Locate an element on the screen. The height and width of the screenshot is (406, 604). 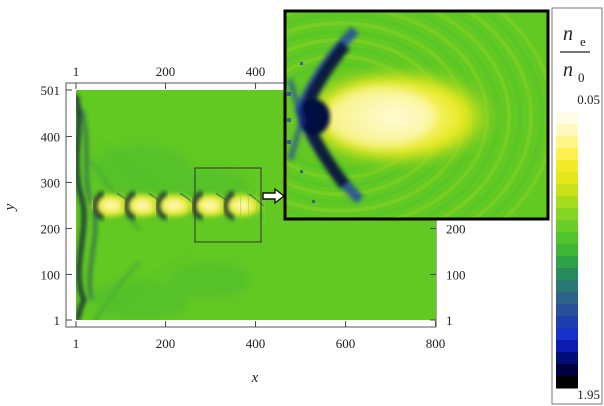
y-tick-left-0: 501 is located at coordinates (51, 90).